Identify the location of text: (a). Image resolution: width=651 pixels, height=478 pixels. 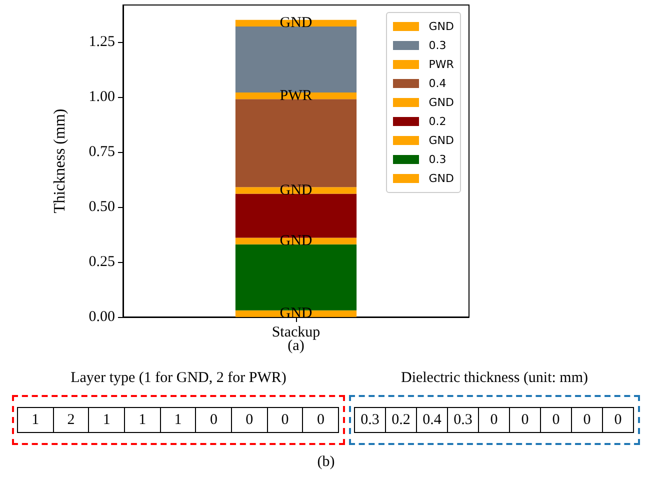
(296, 346).